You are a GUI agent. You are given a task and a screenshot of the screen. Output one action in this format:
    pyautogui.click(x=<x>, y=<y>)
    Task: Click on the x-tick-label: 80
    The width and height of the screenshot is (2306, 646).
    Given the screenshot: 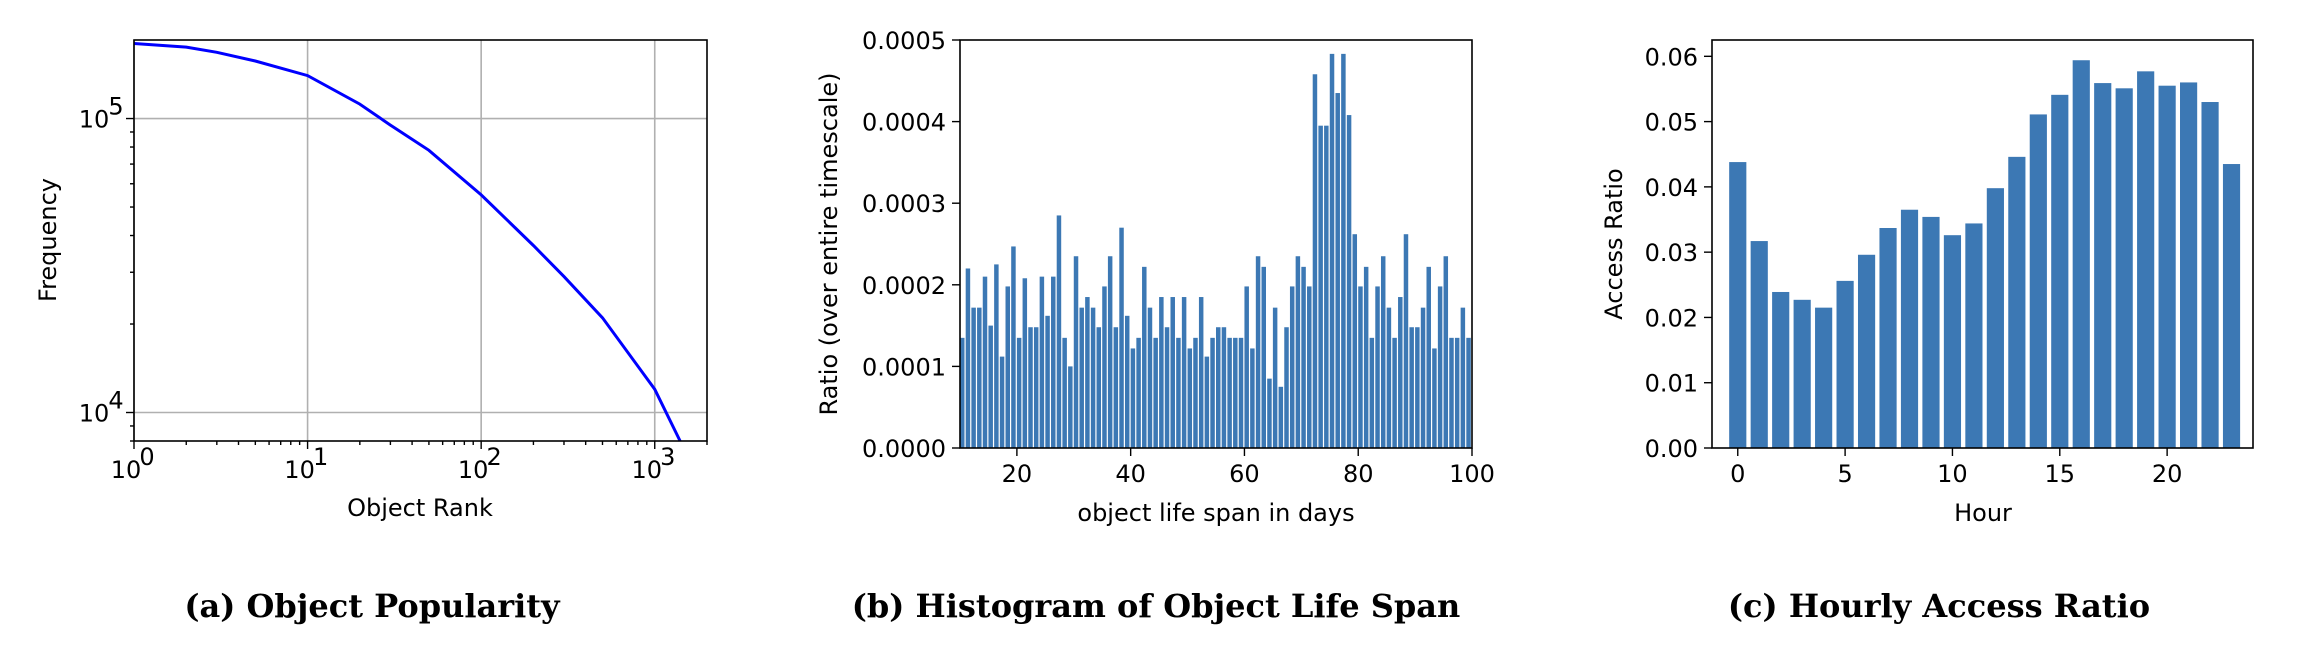 What is the action you would take?
    pyautogui.click(x=1358, y=474)
    